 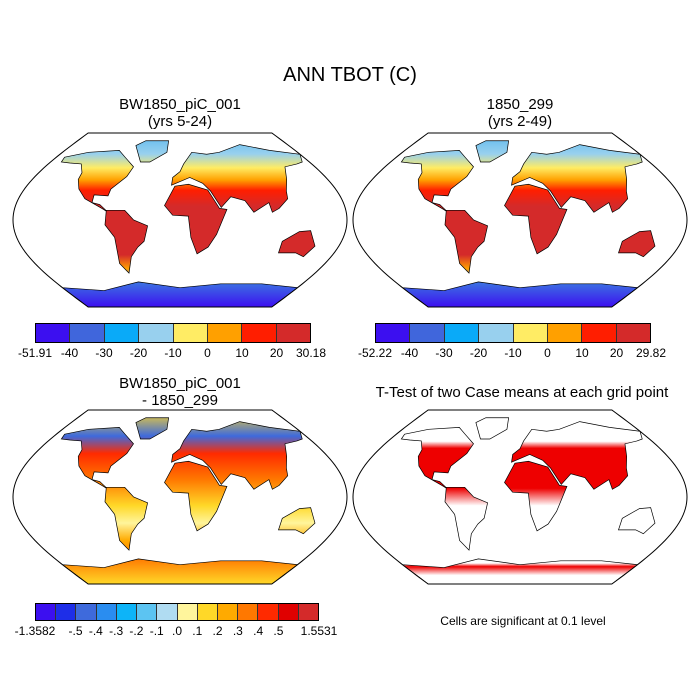 I want to click on colorbar-panel1, so click(x=173, y=333).